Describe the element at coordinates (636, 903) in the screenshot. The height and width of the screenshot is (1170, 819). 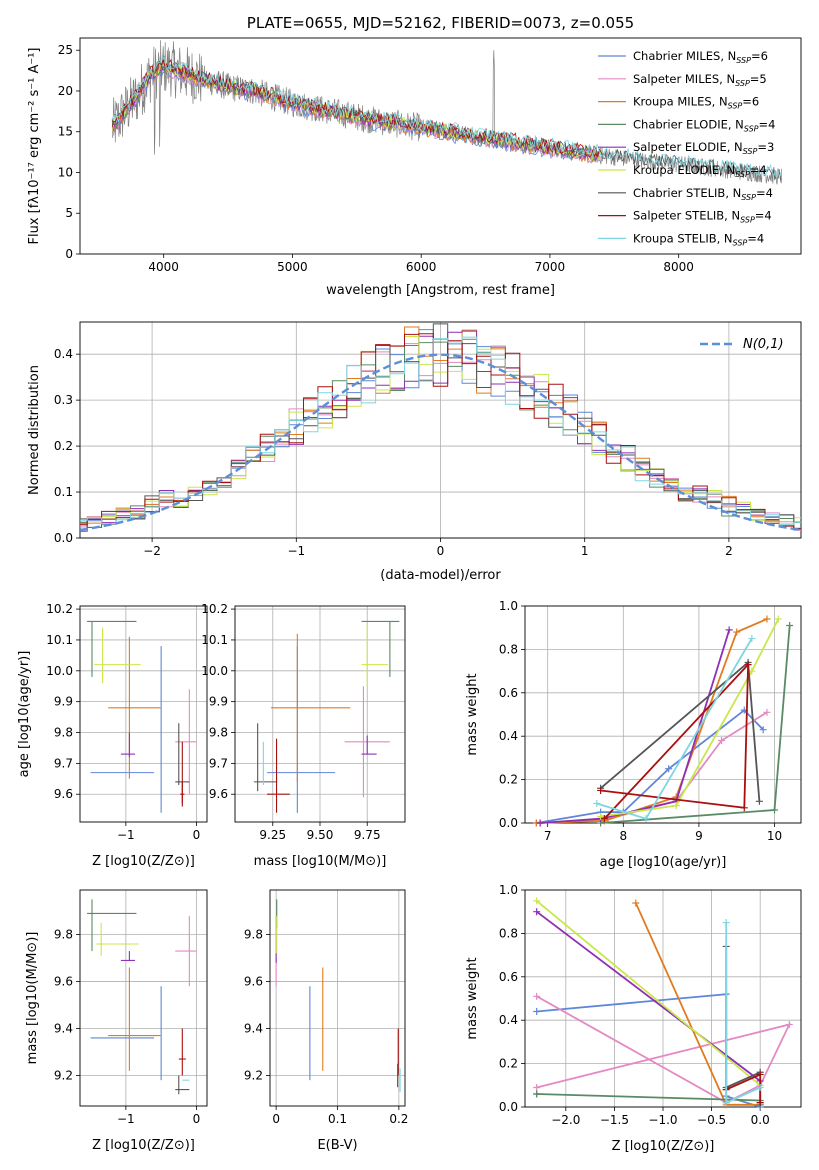
I see `series-marker-kroupa_miles` at that location.